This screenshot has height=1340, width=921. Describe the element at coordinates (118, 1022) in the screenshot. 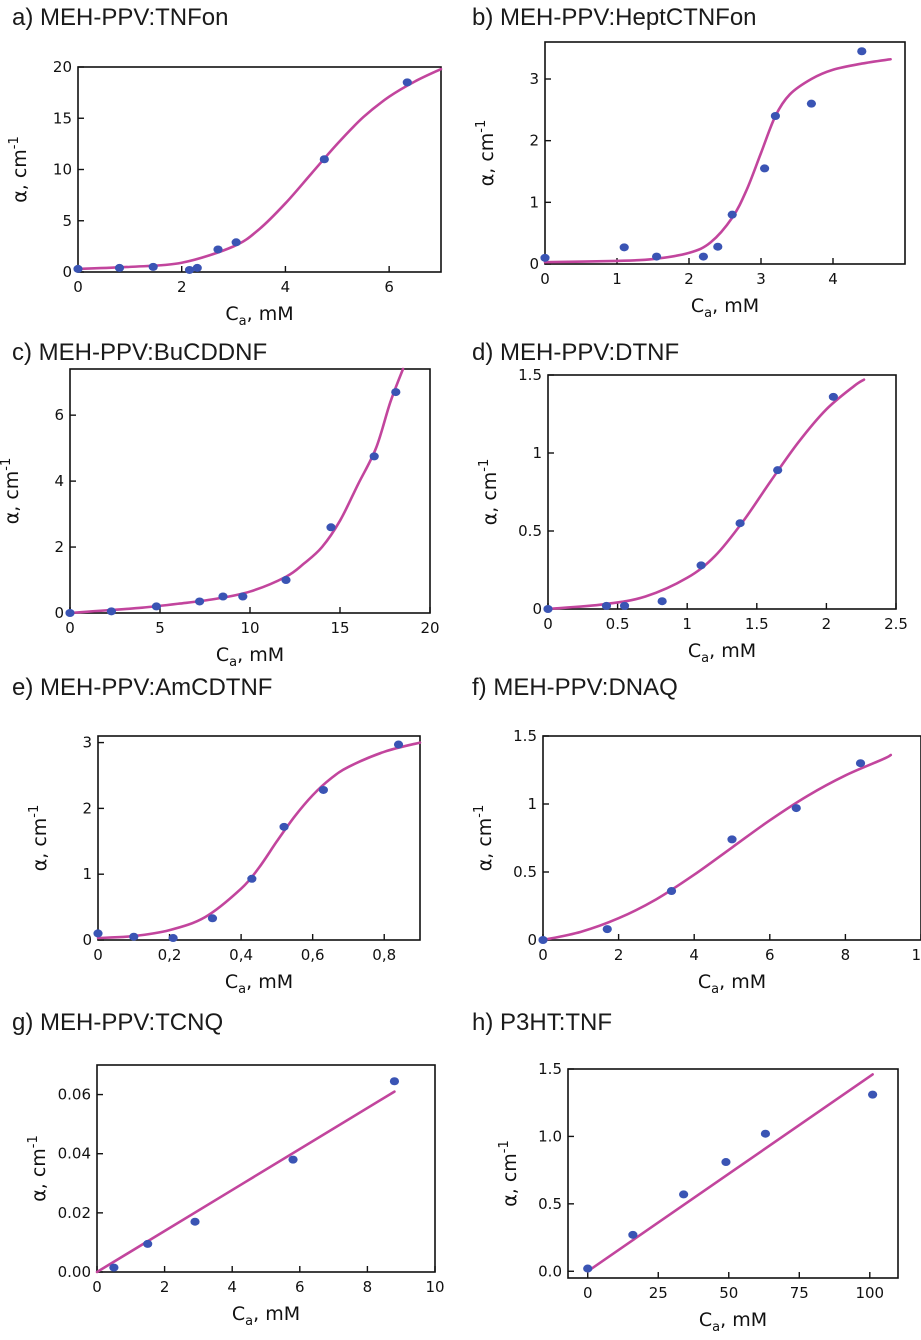

I see `panel-title: g) MEH-PPV:TCNQ` at that location.